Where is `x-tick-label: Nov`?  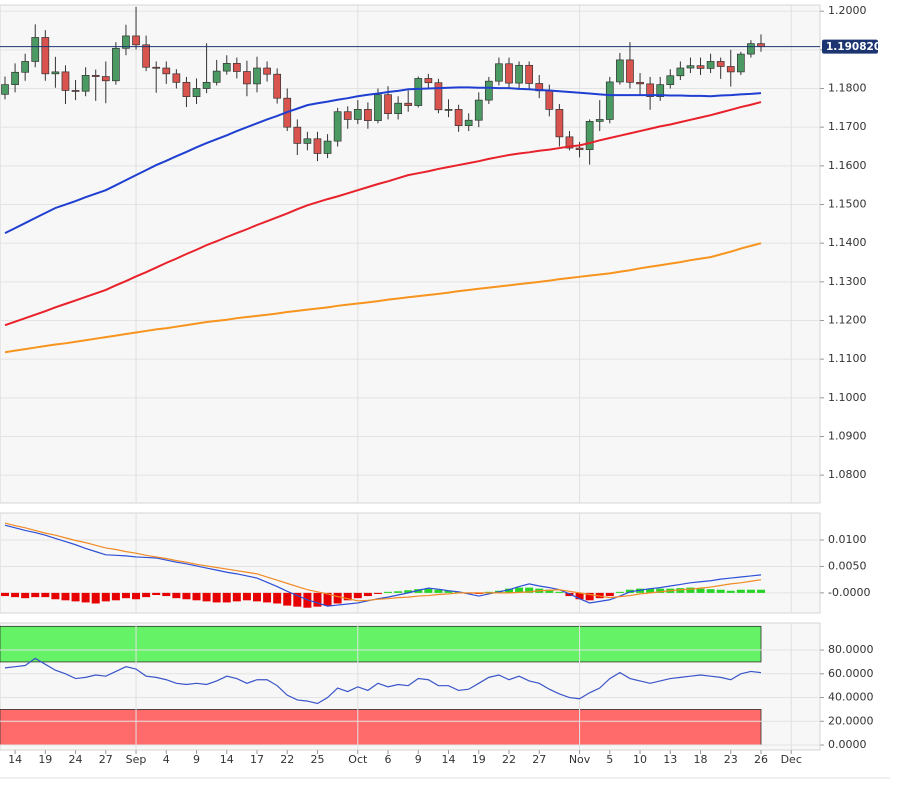
x-tick-label: Nov is located at coordinates (580, 759).